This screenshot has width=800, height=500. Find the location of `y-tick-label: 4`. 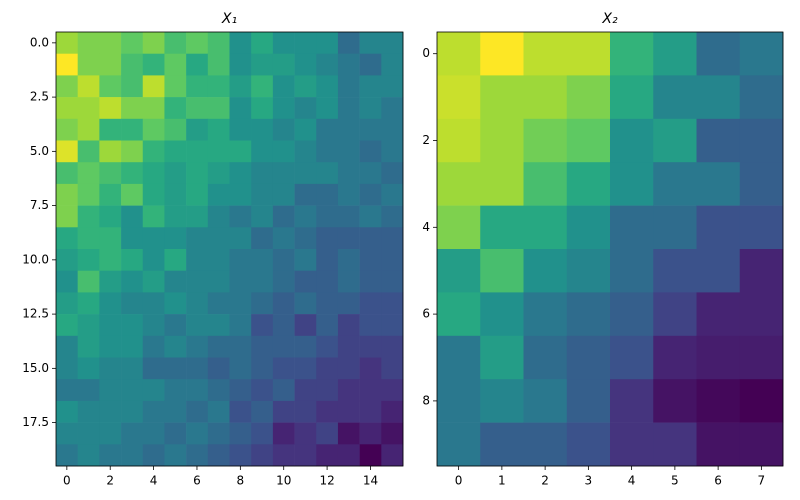

y-tick-label: 4 is located at coordinates (426, 227).